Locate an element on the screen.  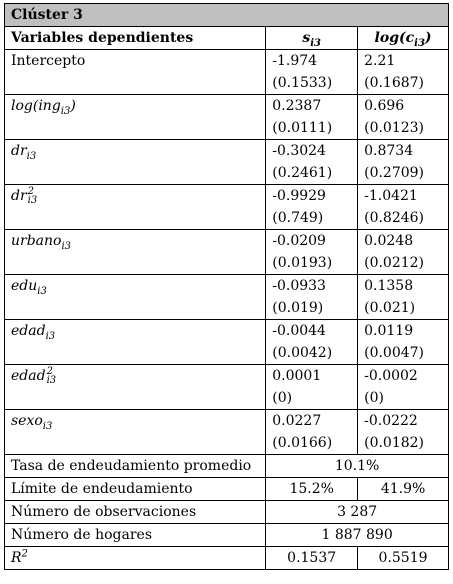
label-sup: 2 is located at coordinates (31, 191).